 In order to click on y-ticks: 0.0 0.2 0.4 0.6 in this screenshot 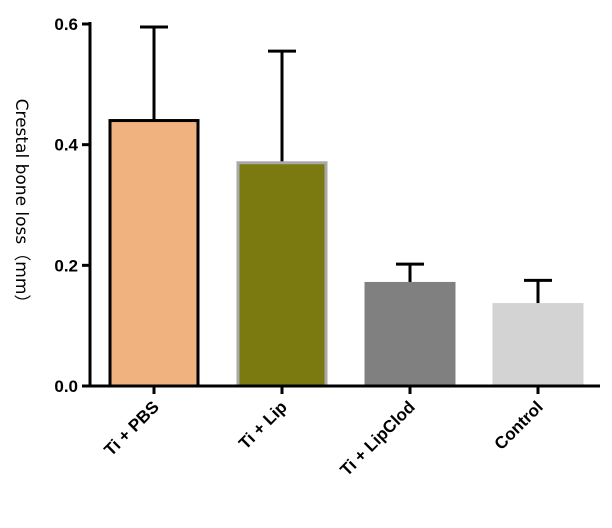, I will do `click(72, 205)`.